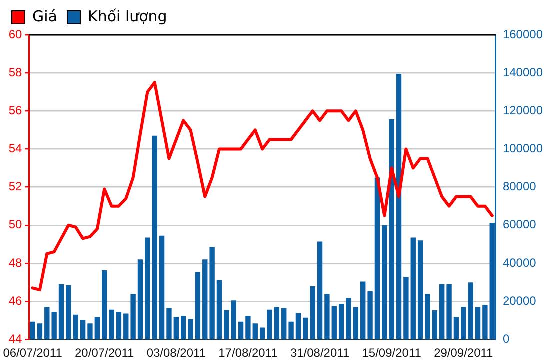  I want to click on x-tick-label: 03/08/2011, so click(176, 353).